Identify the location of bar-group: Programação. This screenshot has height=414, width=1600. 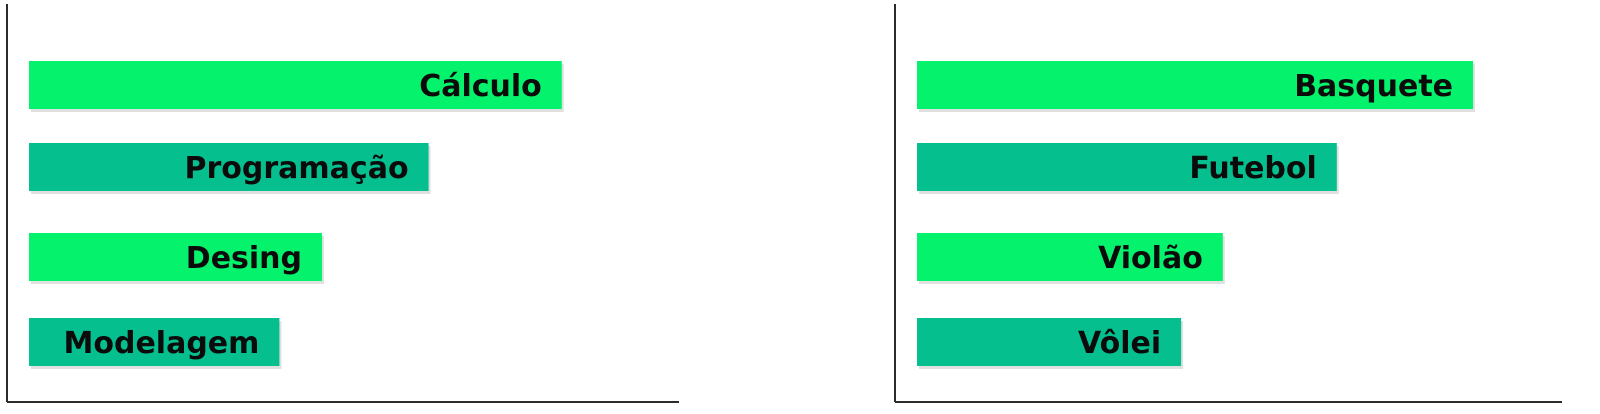
(230, 168).